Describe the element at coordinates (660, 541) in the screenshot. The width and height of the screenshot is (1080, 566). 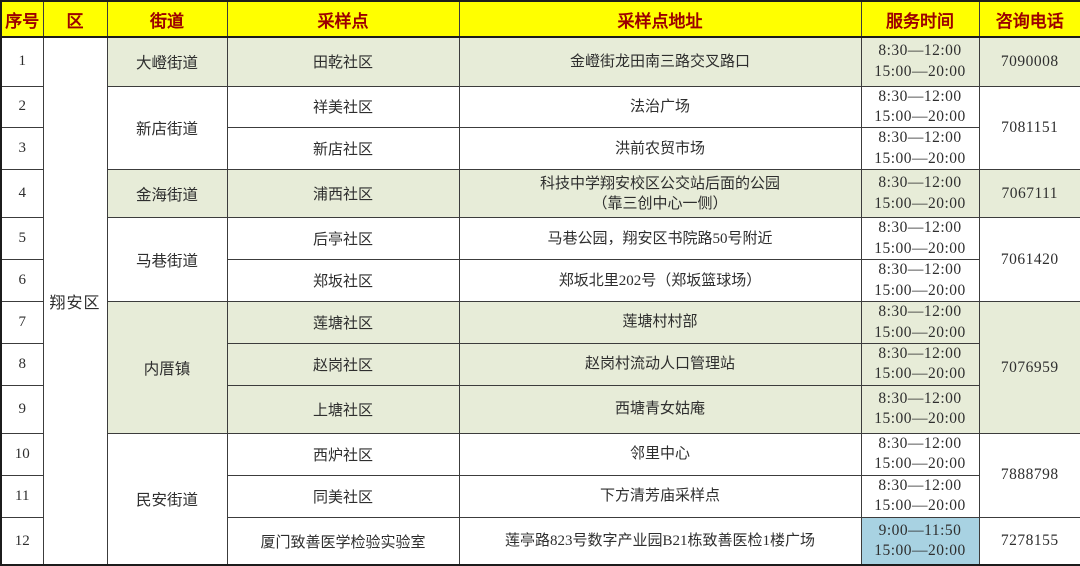
I see `address-cell: 莲亭路823号数字产业园B21栋致善医检1楼广场` at that location.